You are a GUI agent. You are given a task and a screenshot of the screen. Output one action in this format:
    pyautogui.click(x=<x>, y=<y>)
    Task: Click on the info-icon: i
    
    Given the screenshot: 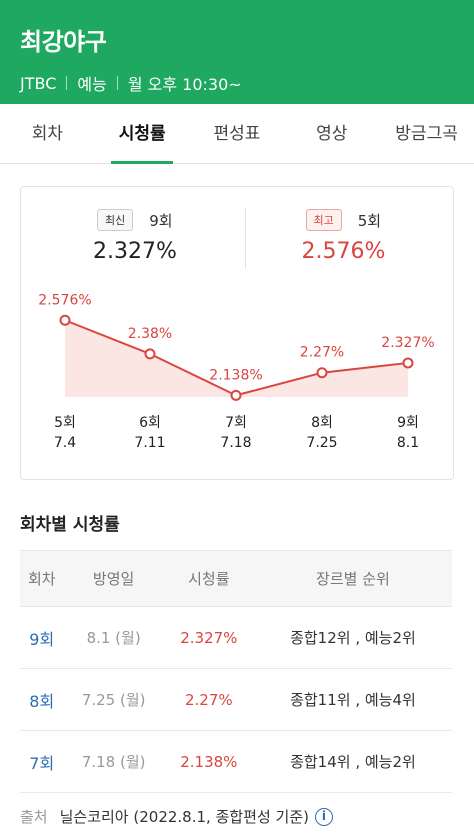 What is the action you would take?
    pyautogui.click(x=323, y=816)
    